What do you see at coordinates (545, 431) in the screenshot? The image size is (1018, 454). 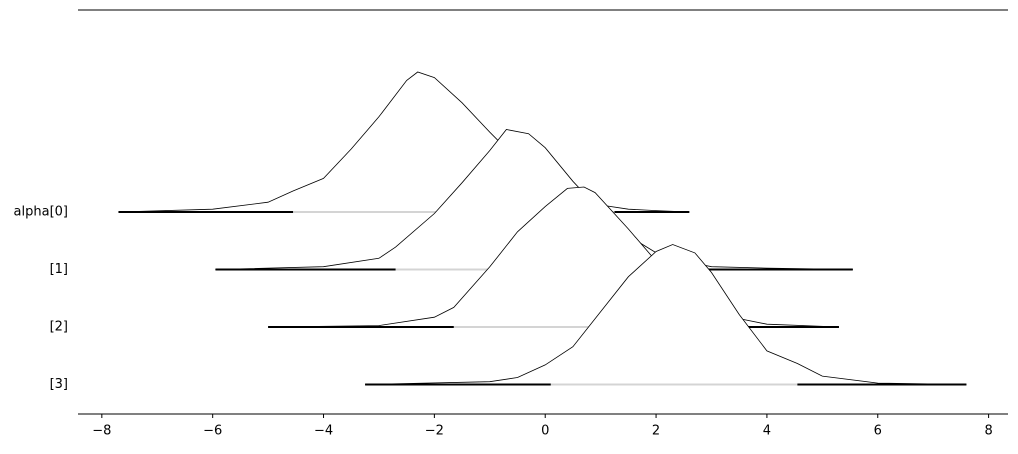 I see `x-tick-label: 0` at bounding box center [545, 431].